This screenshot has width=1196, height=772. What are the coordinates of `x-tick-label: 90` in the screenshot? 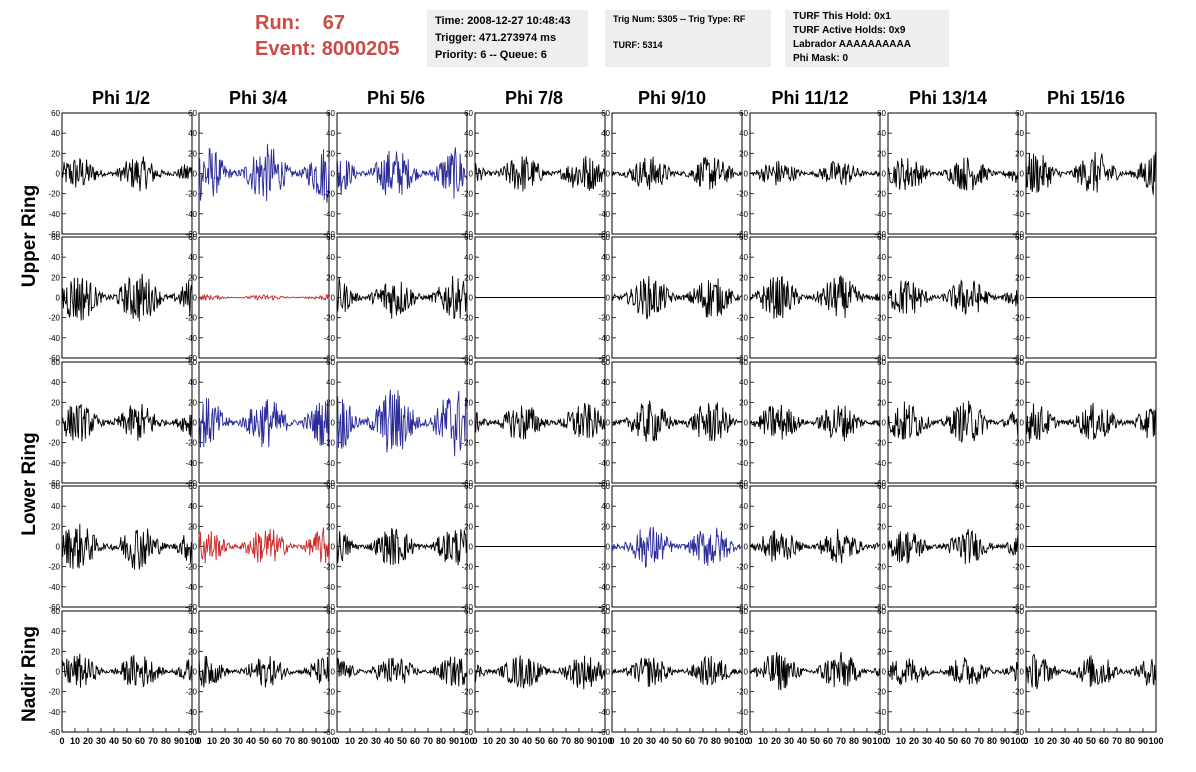 It's located at (316, 741).